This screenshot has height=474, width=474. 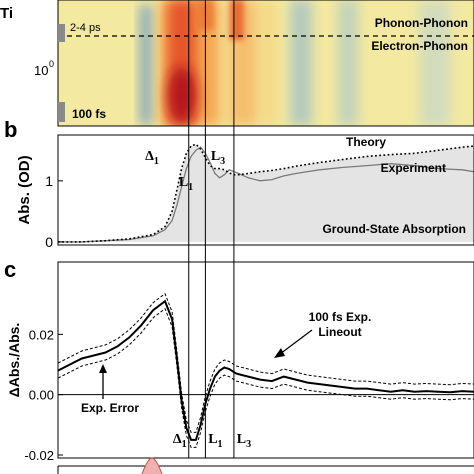 I want to click on panel-c-ytick-label: 0.00, so click(x=41, y=395).